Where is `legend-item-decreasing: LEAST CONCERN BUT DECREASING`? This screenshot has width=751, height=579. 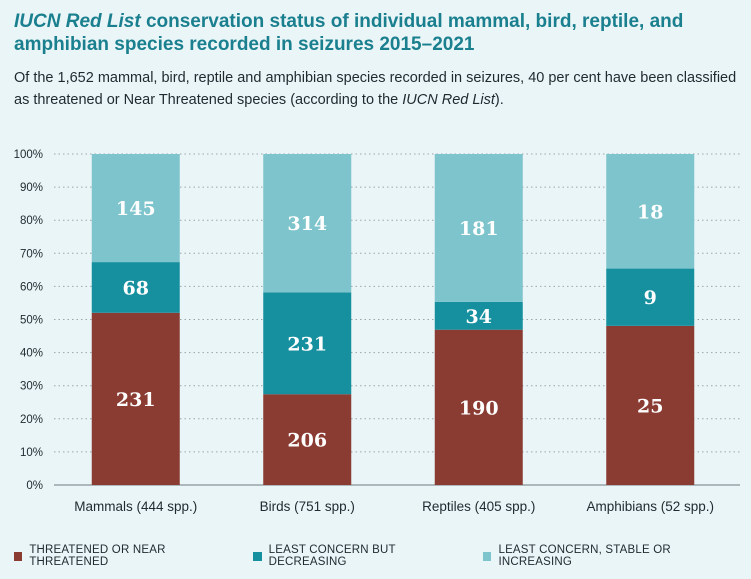 legend-item-decreasing: LEAST CONCERN BUT DECREASING is located at coordinates (357, 556).